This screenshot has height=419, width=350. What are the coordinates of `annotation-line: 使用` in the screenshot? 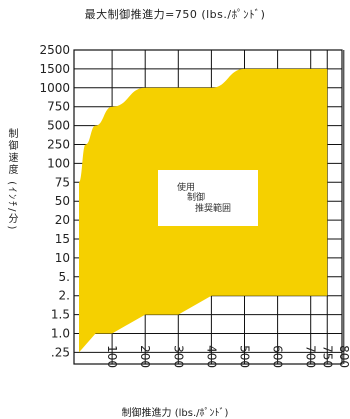 It's located at (186, 187).